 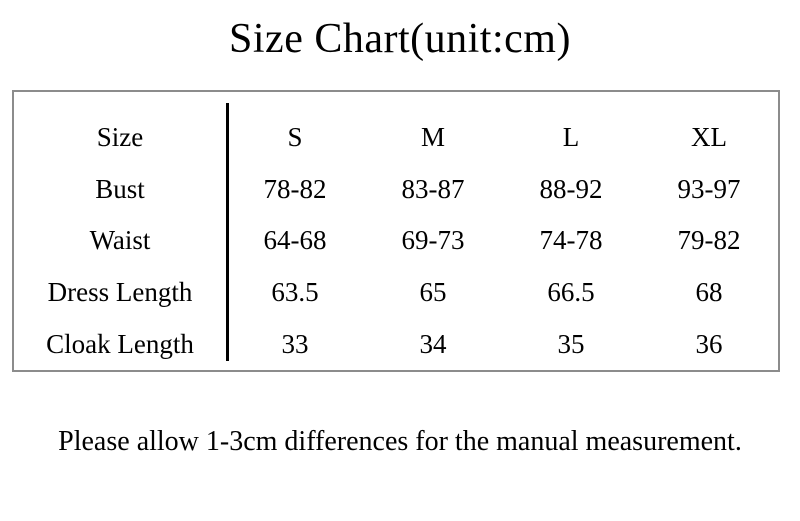 I want to click on dress-length-value-l: 66.5, so click(x=571, y=292).